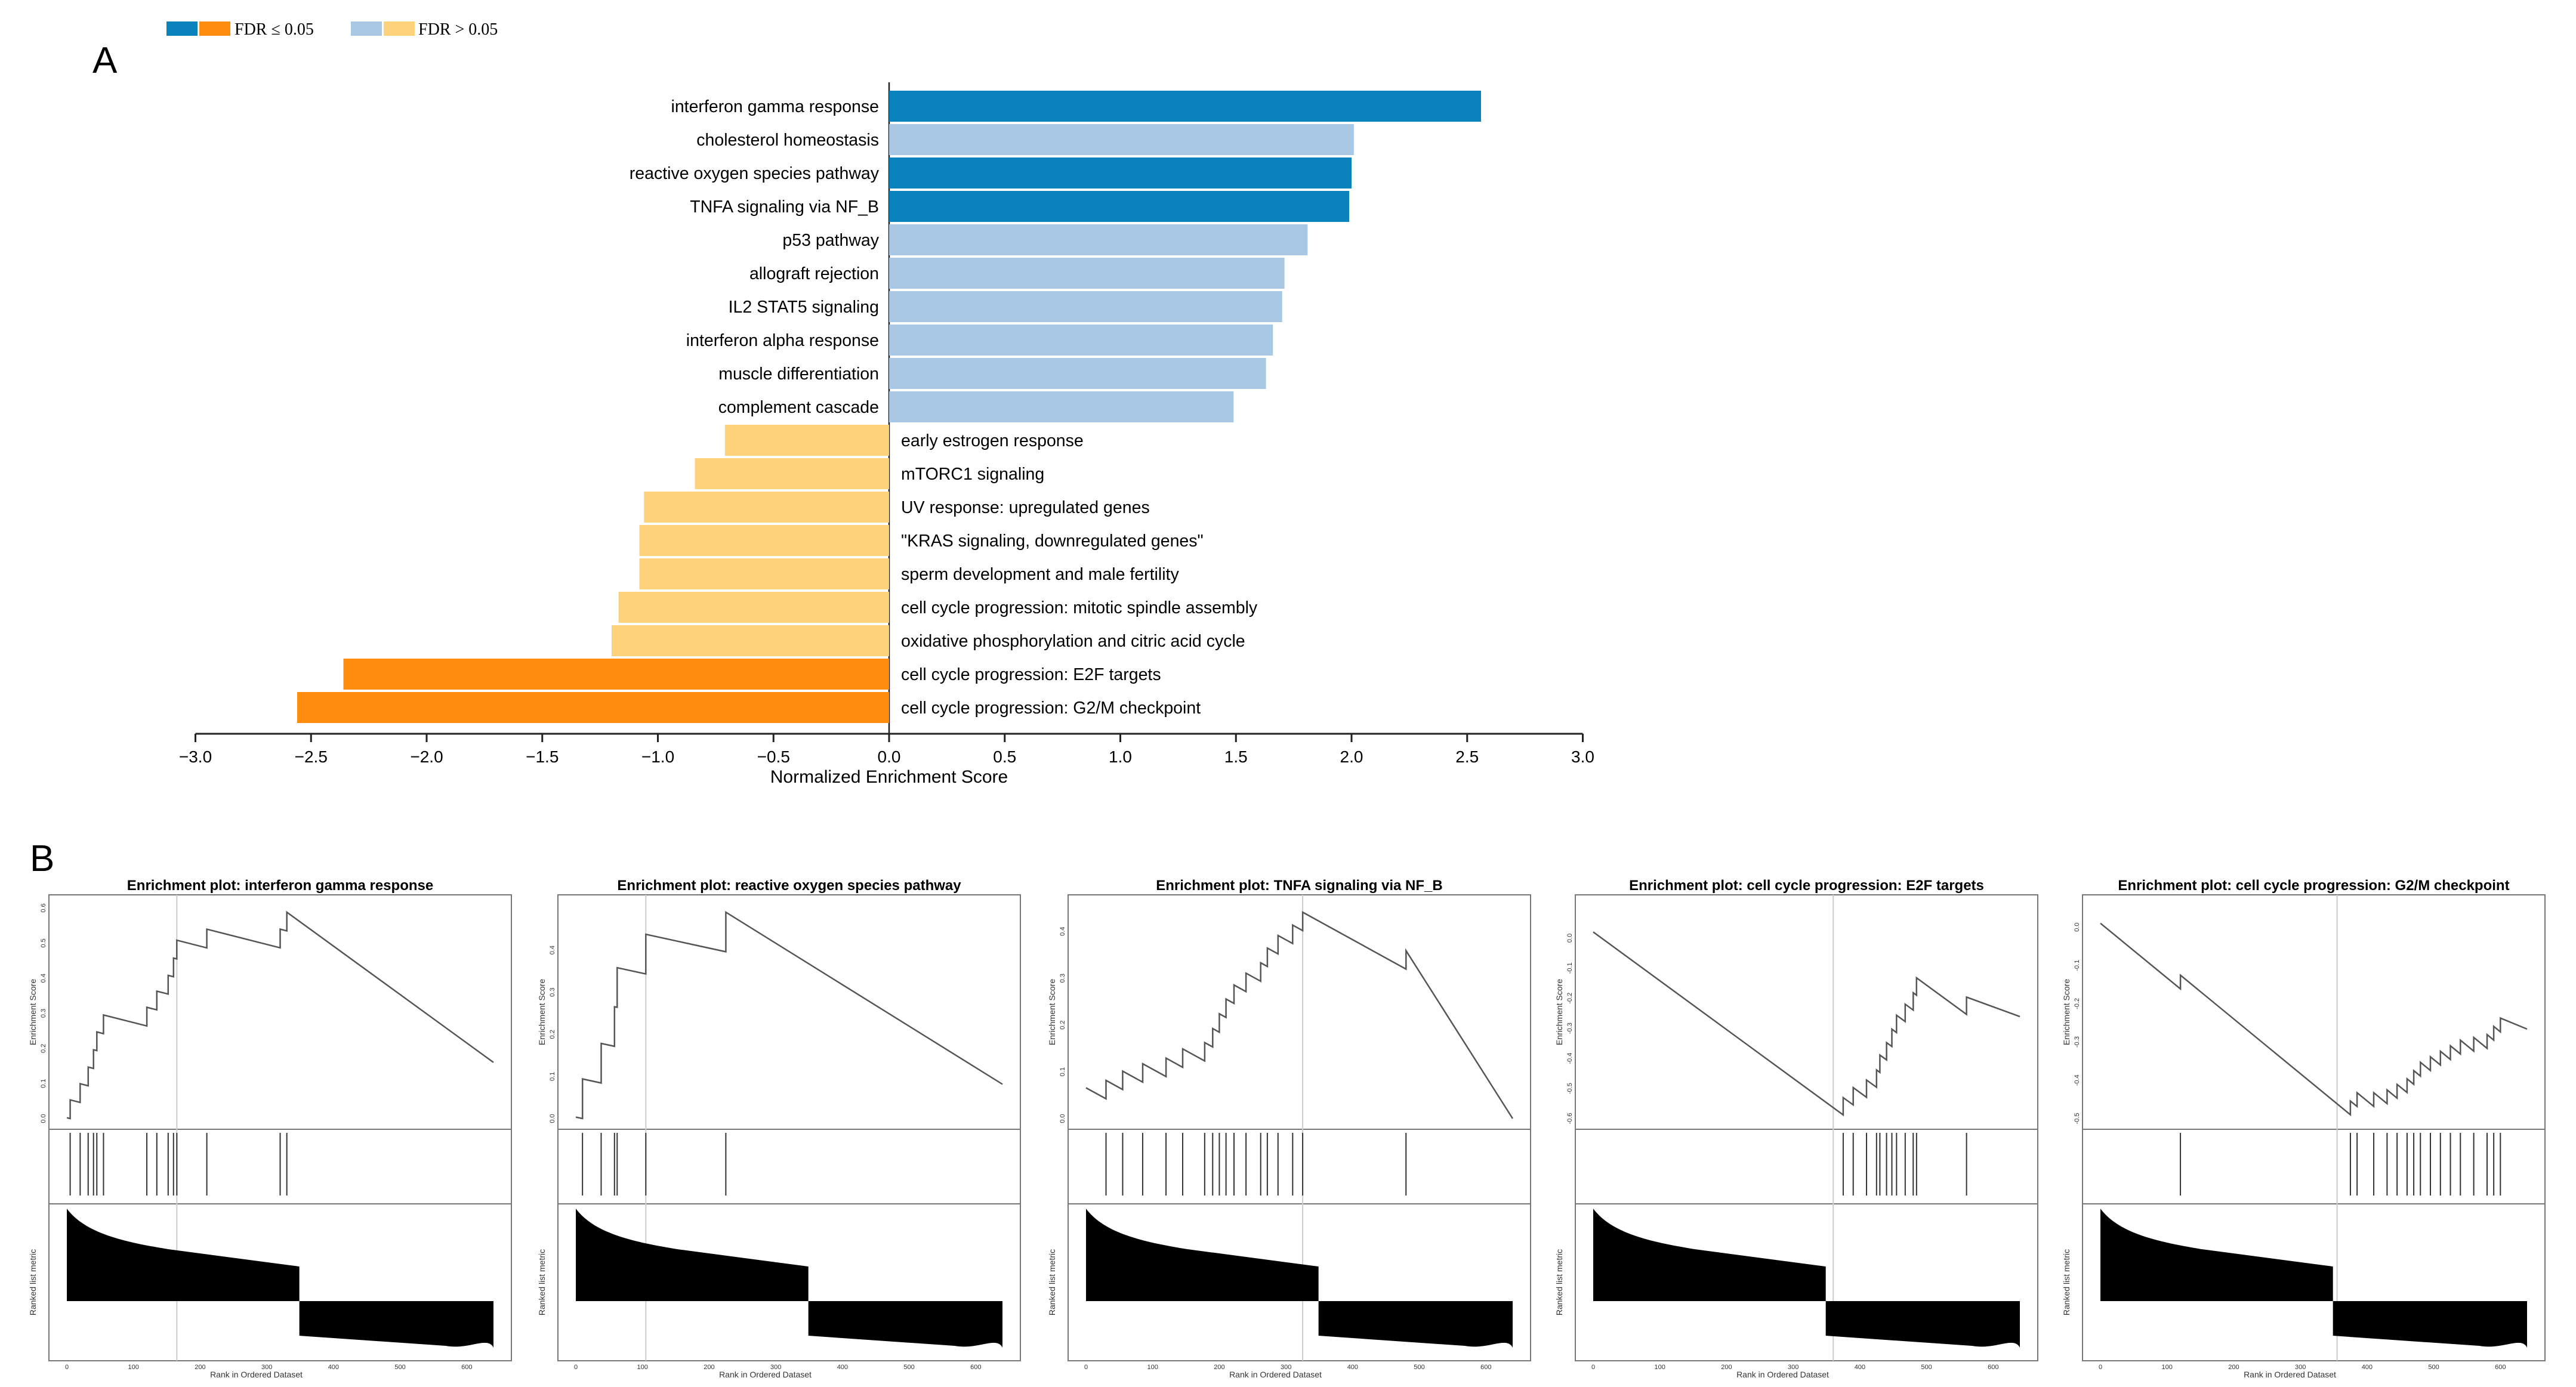 Image resolution: width=2576 pixels, height=1387 pixels. Describe the element at coordinates (993, 441) in the screenshot. I see `bar-label: early estrogen response` at that location.